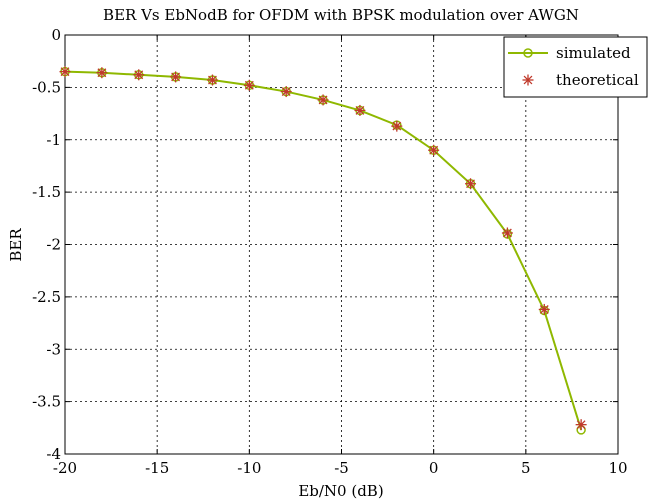  I want to click on legend-simulated-label: simulated, so click(593, 53).